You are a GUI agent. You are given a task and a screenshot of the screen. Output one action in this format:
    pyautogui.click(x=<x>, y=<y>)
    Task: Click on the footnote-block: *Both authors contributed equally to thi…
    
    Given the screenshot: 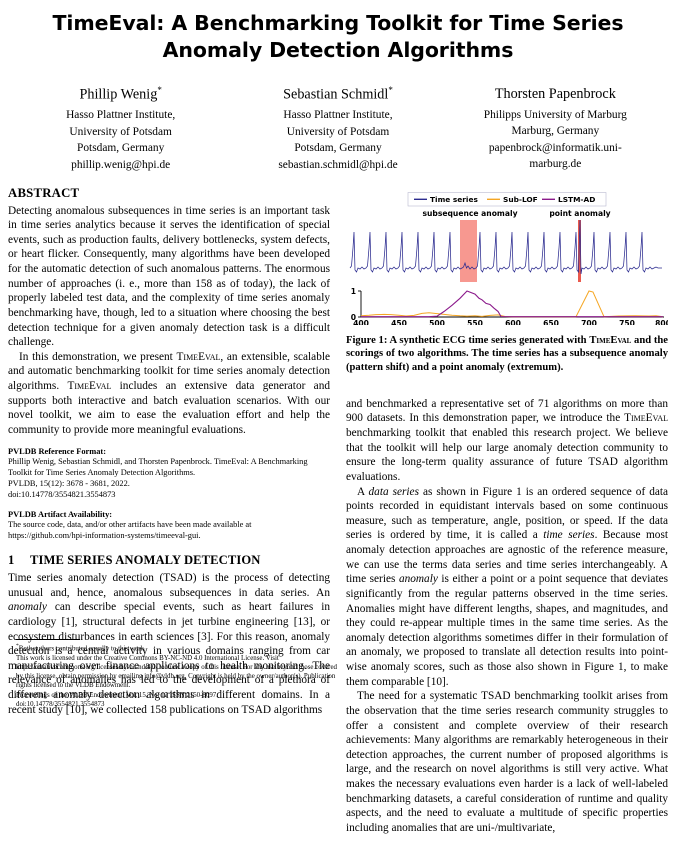 What is the action you would take?
    pyautogui.click(x=177, y=674)
    